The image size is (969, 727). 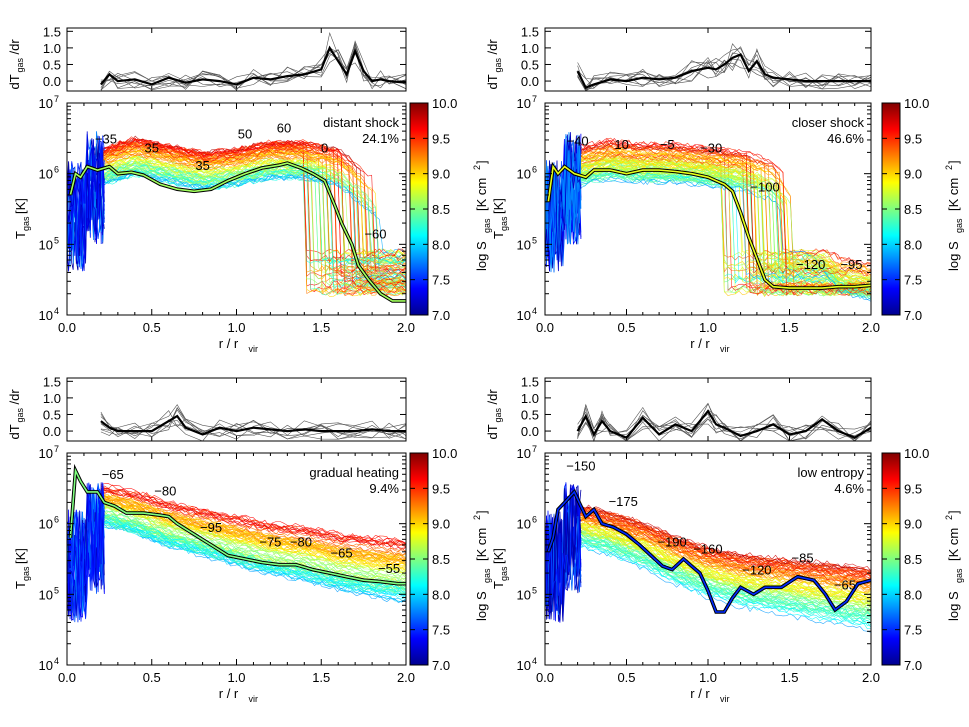 What do you see at coordinates (578, 140) in the screenshot?
I see `entropy-annotation: −40` at bounding box center [578, 140].